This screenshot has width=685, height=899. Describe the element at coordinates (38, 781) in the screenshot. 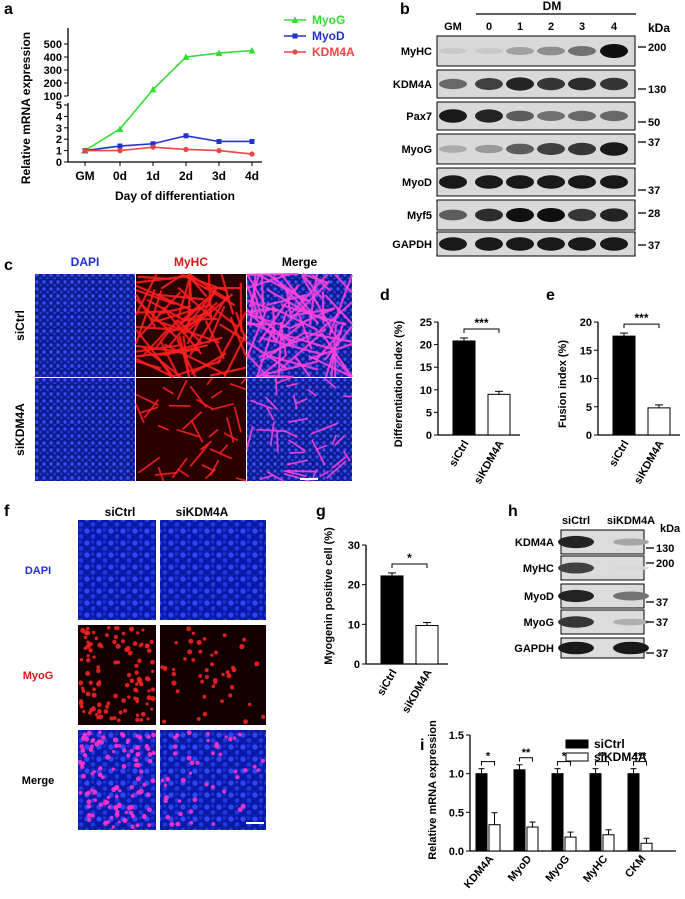

I see `panel-f-row-label: Merge` at that location.